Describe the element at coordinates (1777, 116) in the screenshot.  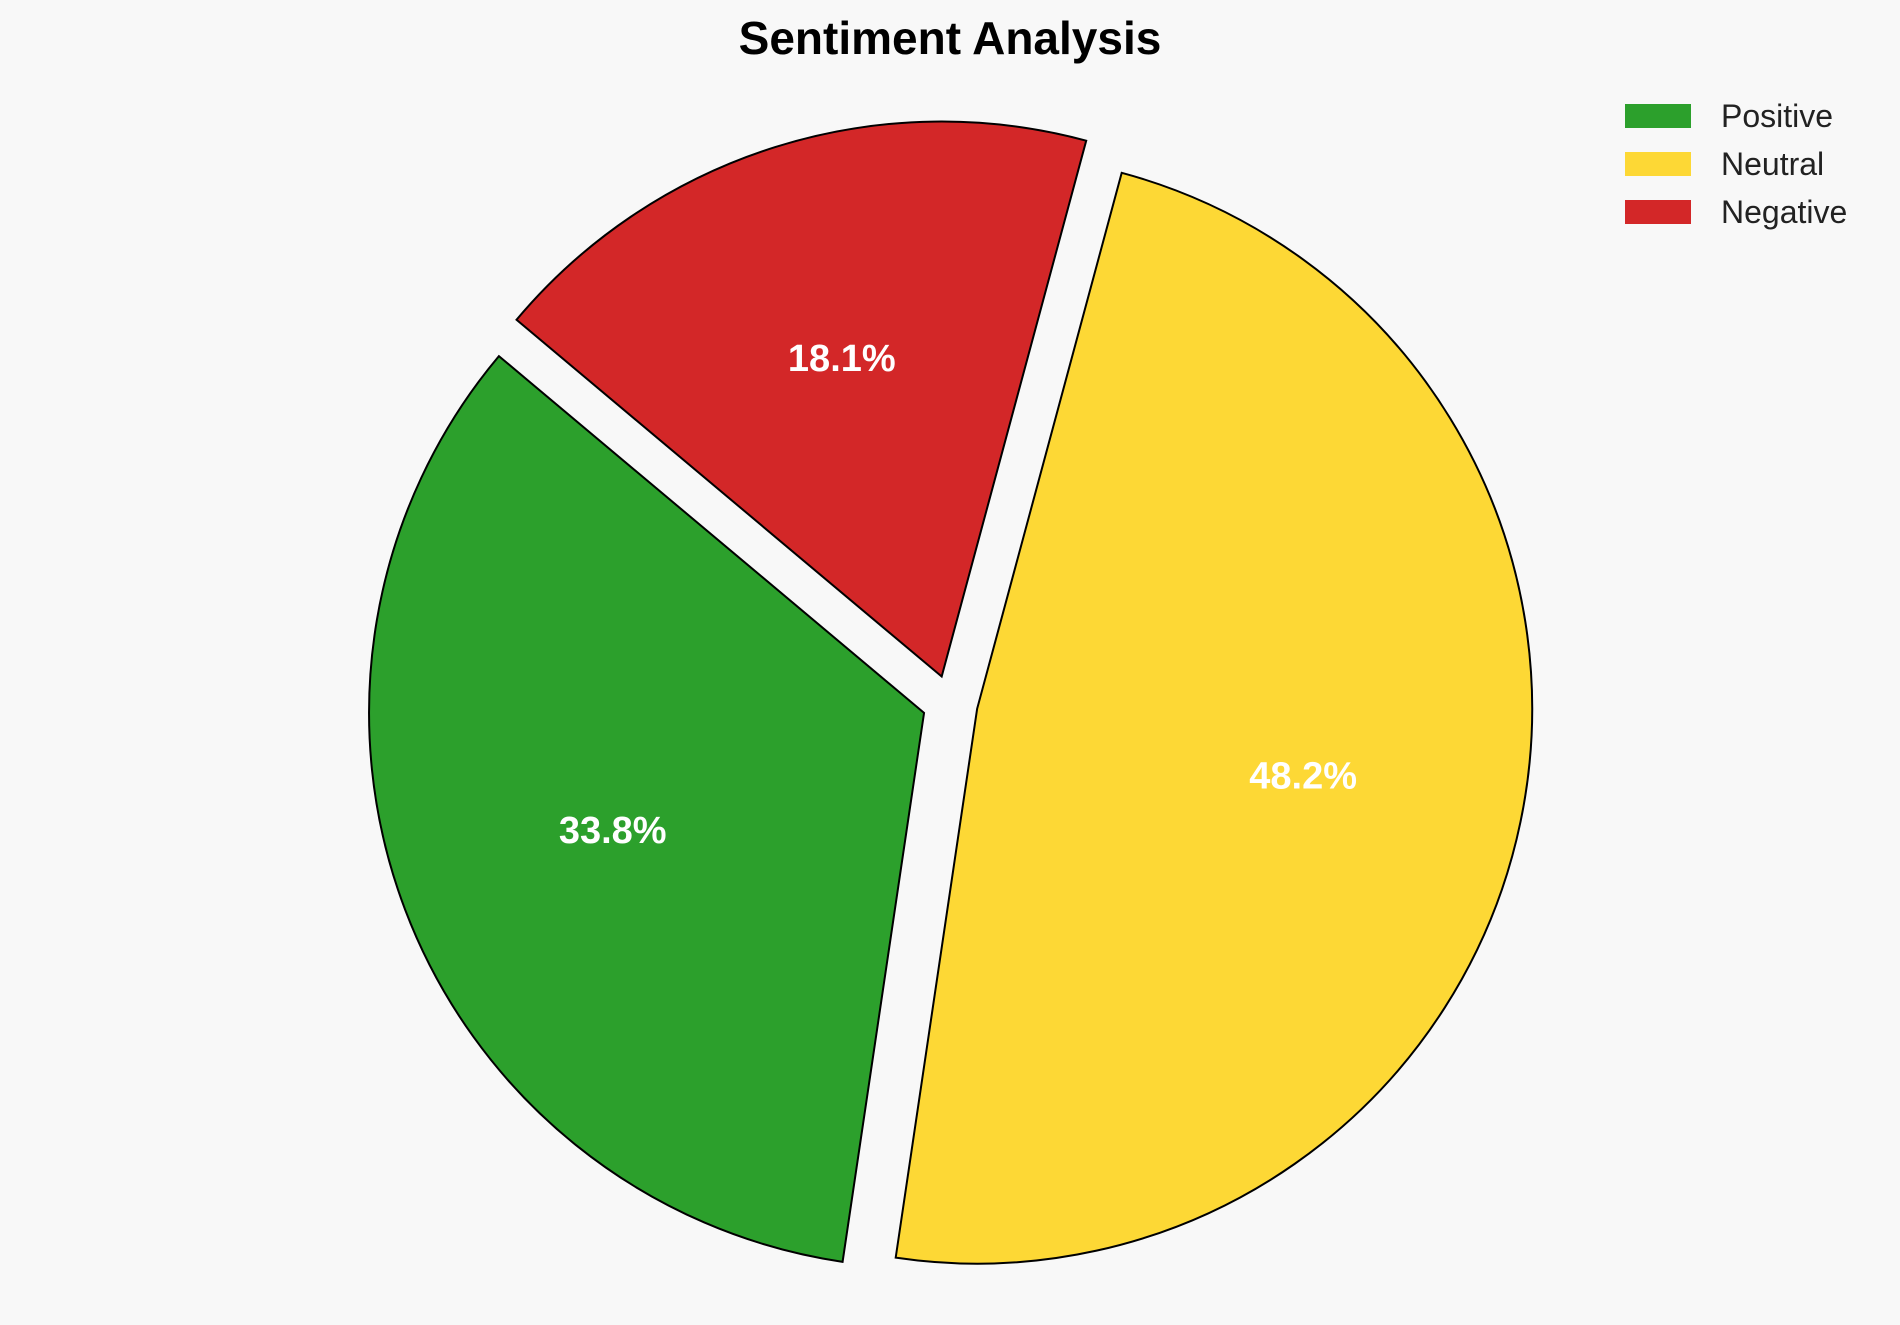
I see `legend-label-positive: Positive` at that location.